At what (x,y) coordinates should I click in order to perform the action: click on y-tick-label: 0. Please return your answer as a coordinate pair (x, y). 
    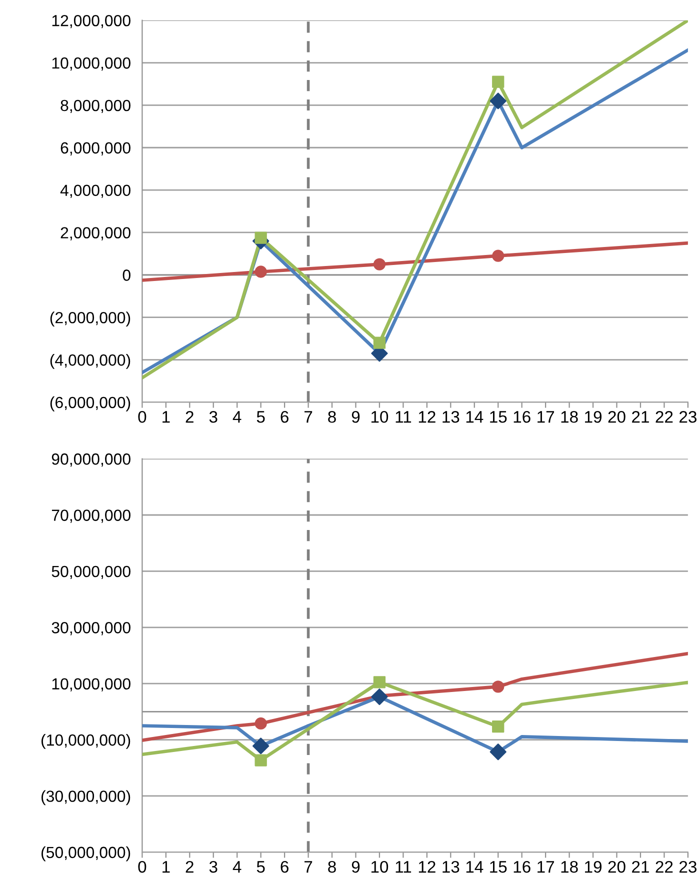
    Looking at the image, I should click on (126, 275).